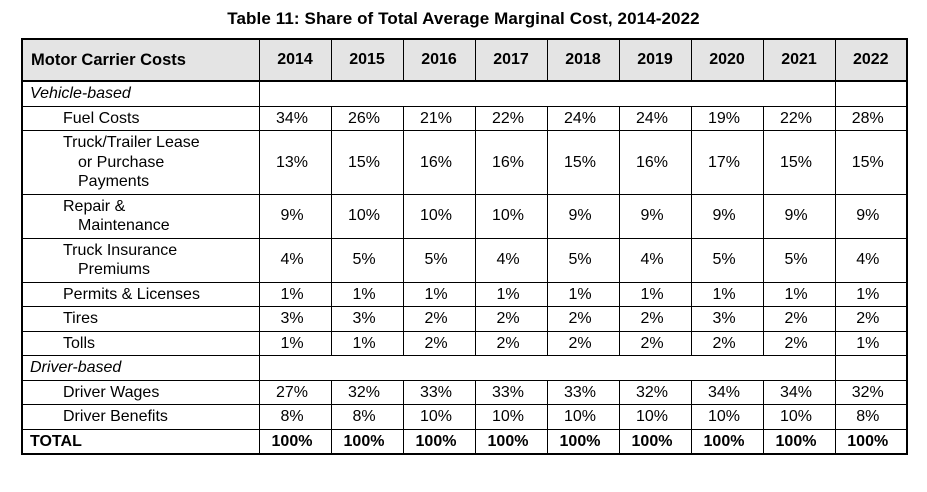  I want to click on data-row: Tolls 1% 1% 2% 2% 2% 2% 2% 2% 1%, so click(464, 343).